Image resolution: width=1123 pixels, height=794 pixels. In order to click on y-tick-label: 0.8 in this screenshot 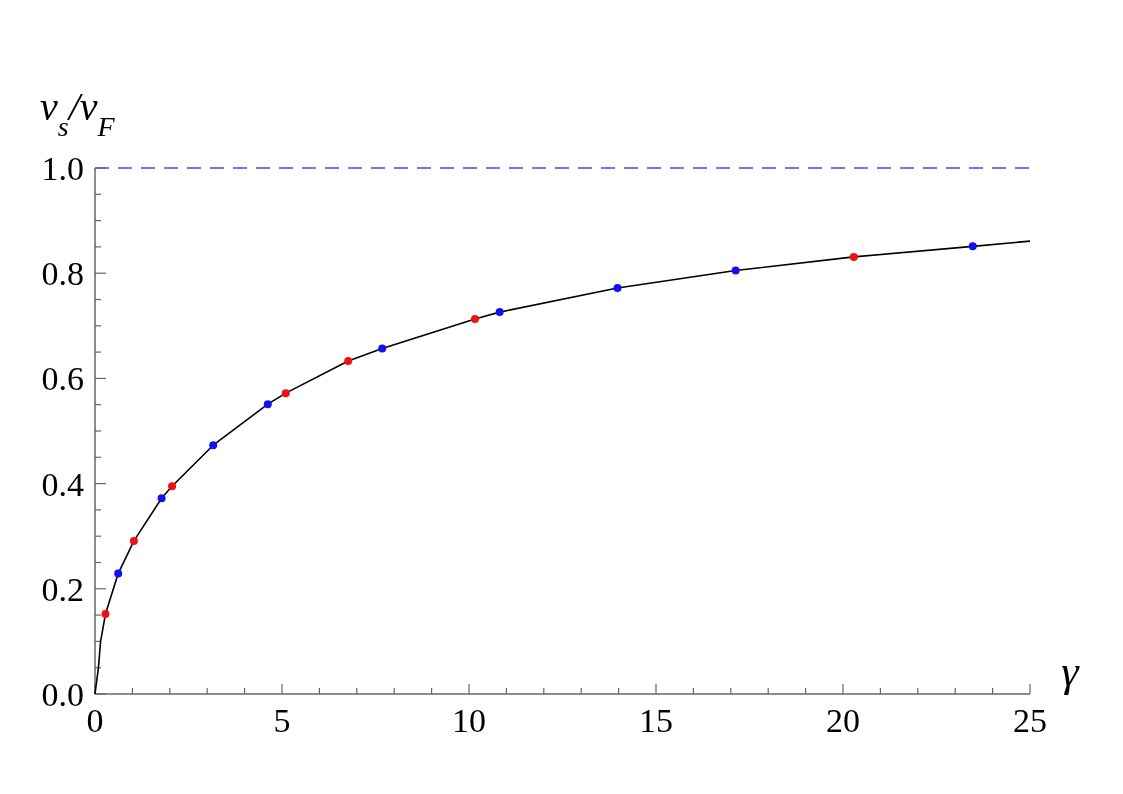, I will do `click(62, 274)`.